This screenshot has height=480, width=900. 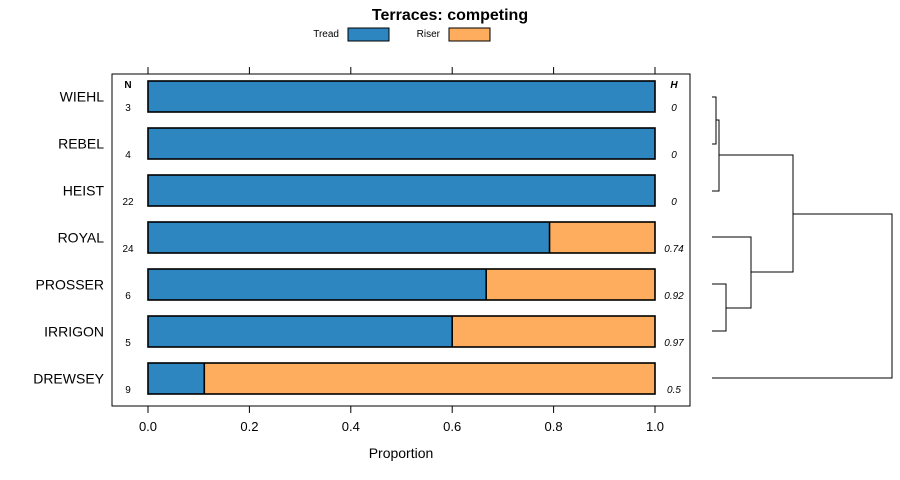 I want to click on category-label-heist: HEIST, so click(x=84, y=191).